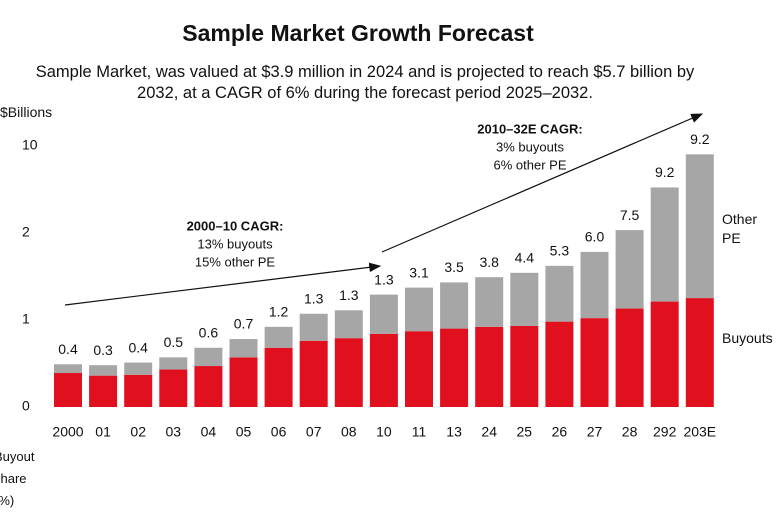 This screenshot has height=520, width=780. What do you see at coordinates (419, 272) in the screenshot?
I see `total-label: 3.1` at bounding box center [419, 272].